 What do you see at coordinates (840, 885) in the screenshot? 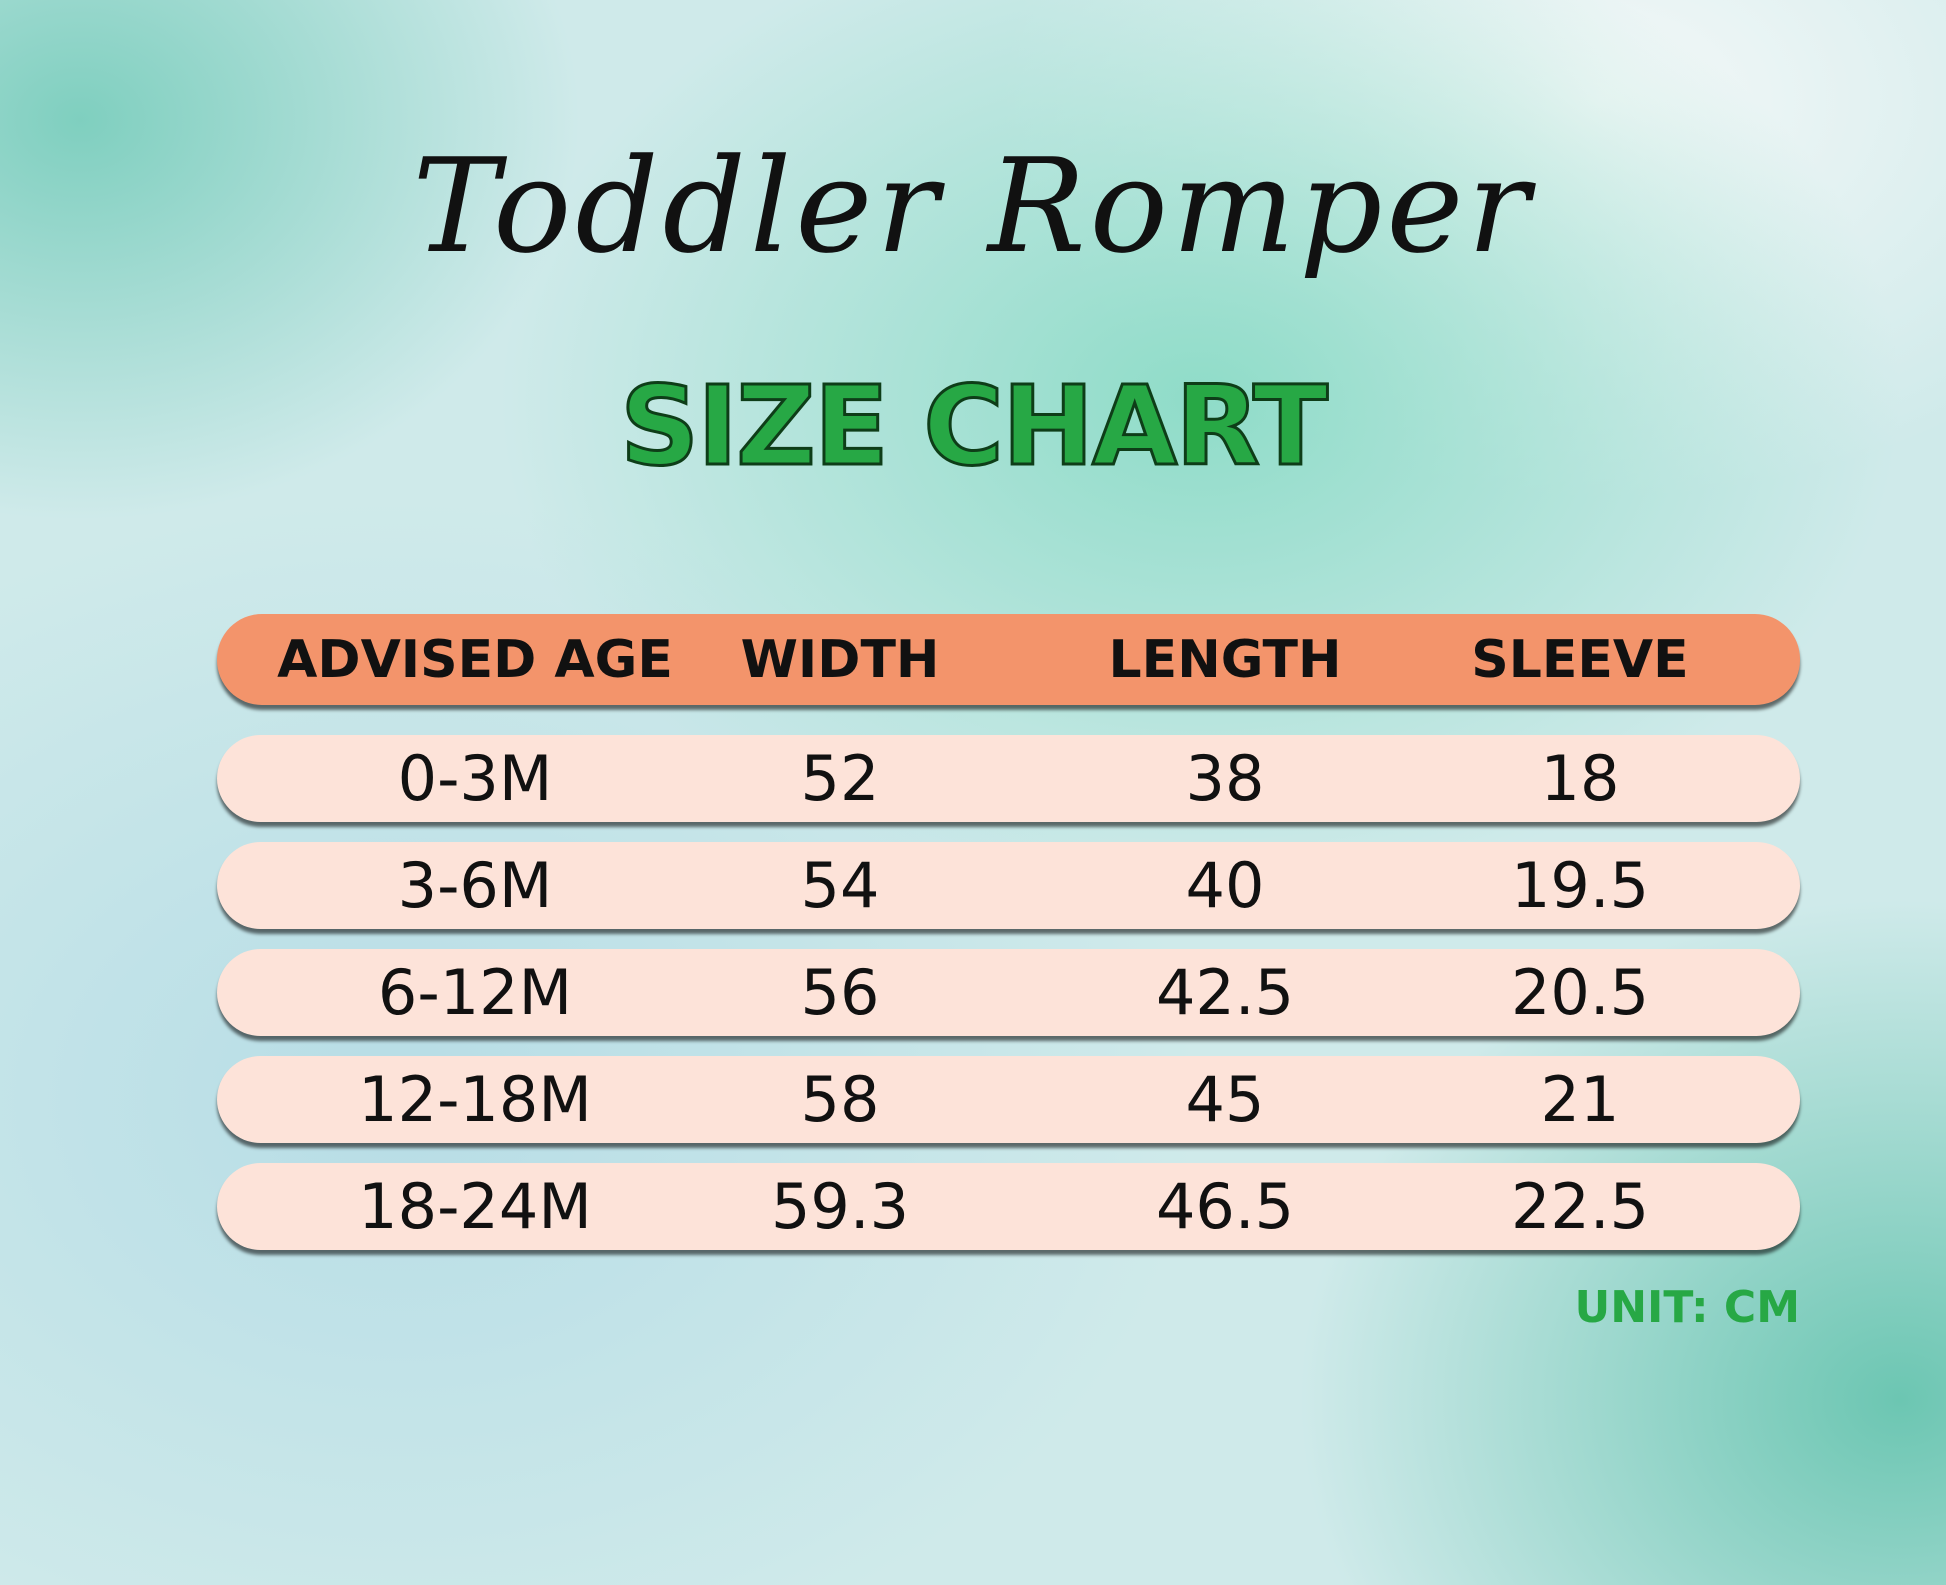
I see `table-cell: 54` at bounding box center [840, 885].